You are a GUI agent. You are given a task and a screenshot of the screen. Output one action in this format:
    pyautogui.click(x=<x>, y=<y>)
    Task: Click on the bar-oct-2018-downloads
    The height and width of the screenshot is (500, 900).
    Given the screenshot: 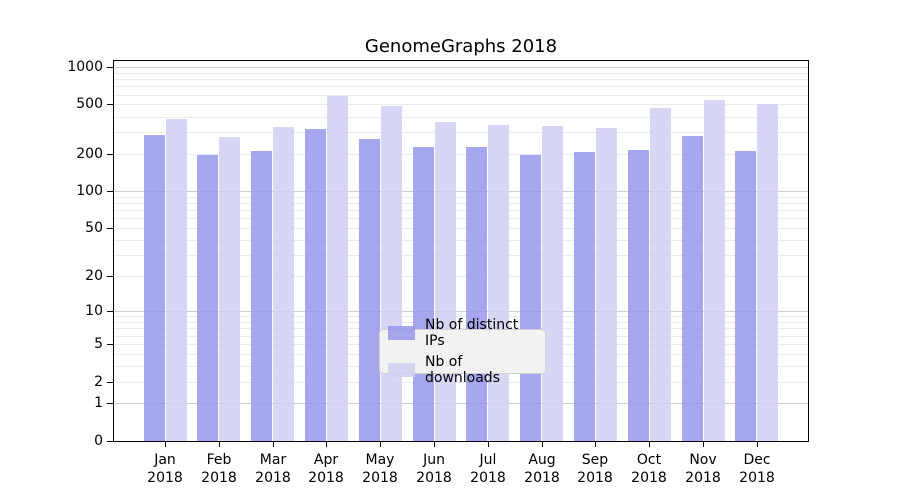 What is the action you would take?
    pyautogui.click(x=660, y=274)
    